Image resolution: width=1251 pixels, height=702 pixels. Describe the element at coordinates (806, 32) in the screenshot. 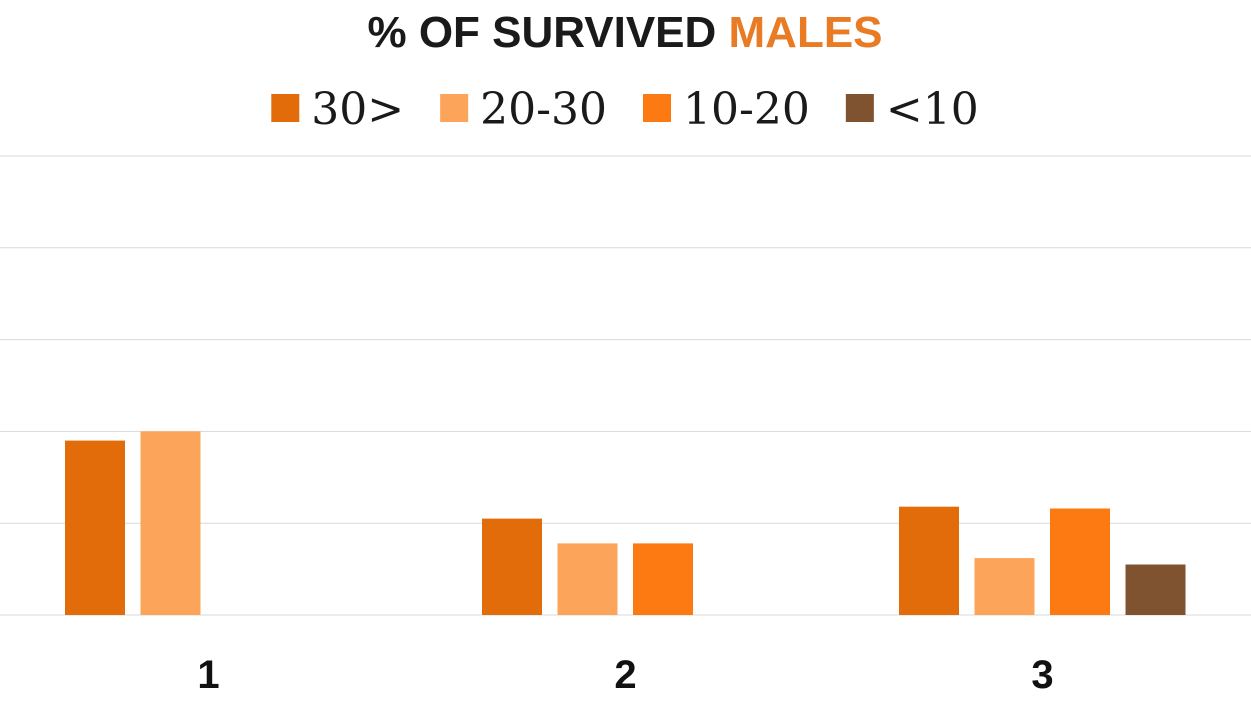

I see `chart-title-part-1: MALES` at that location.